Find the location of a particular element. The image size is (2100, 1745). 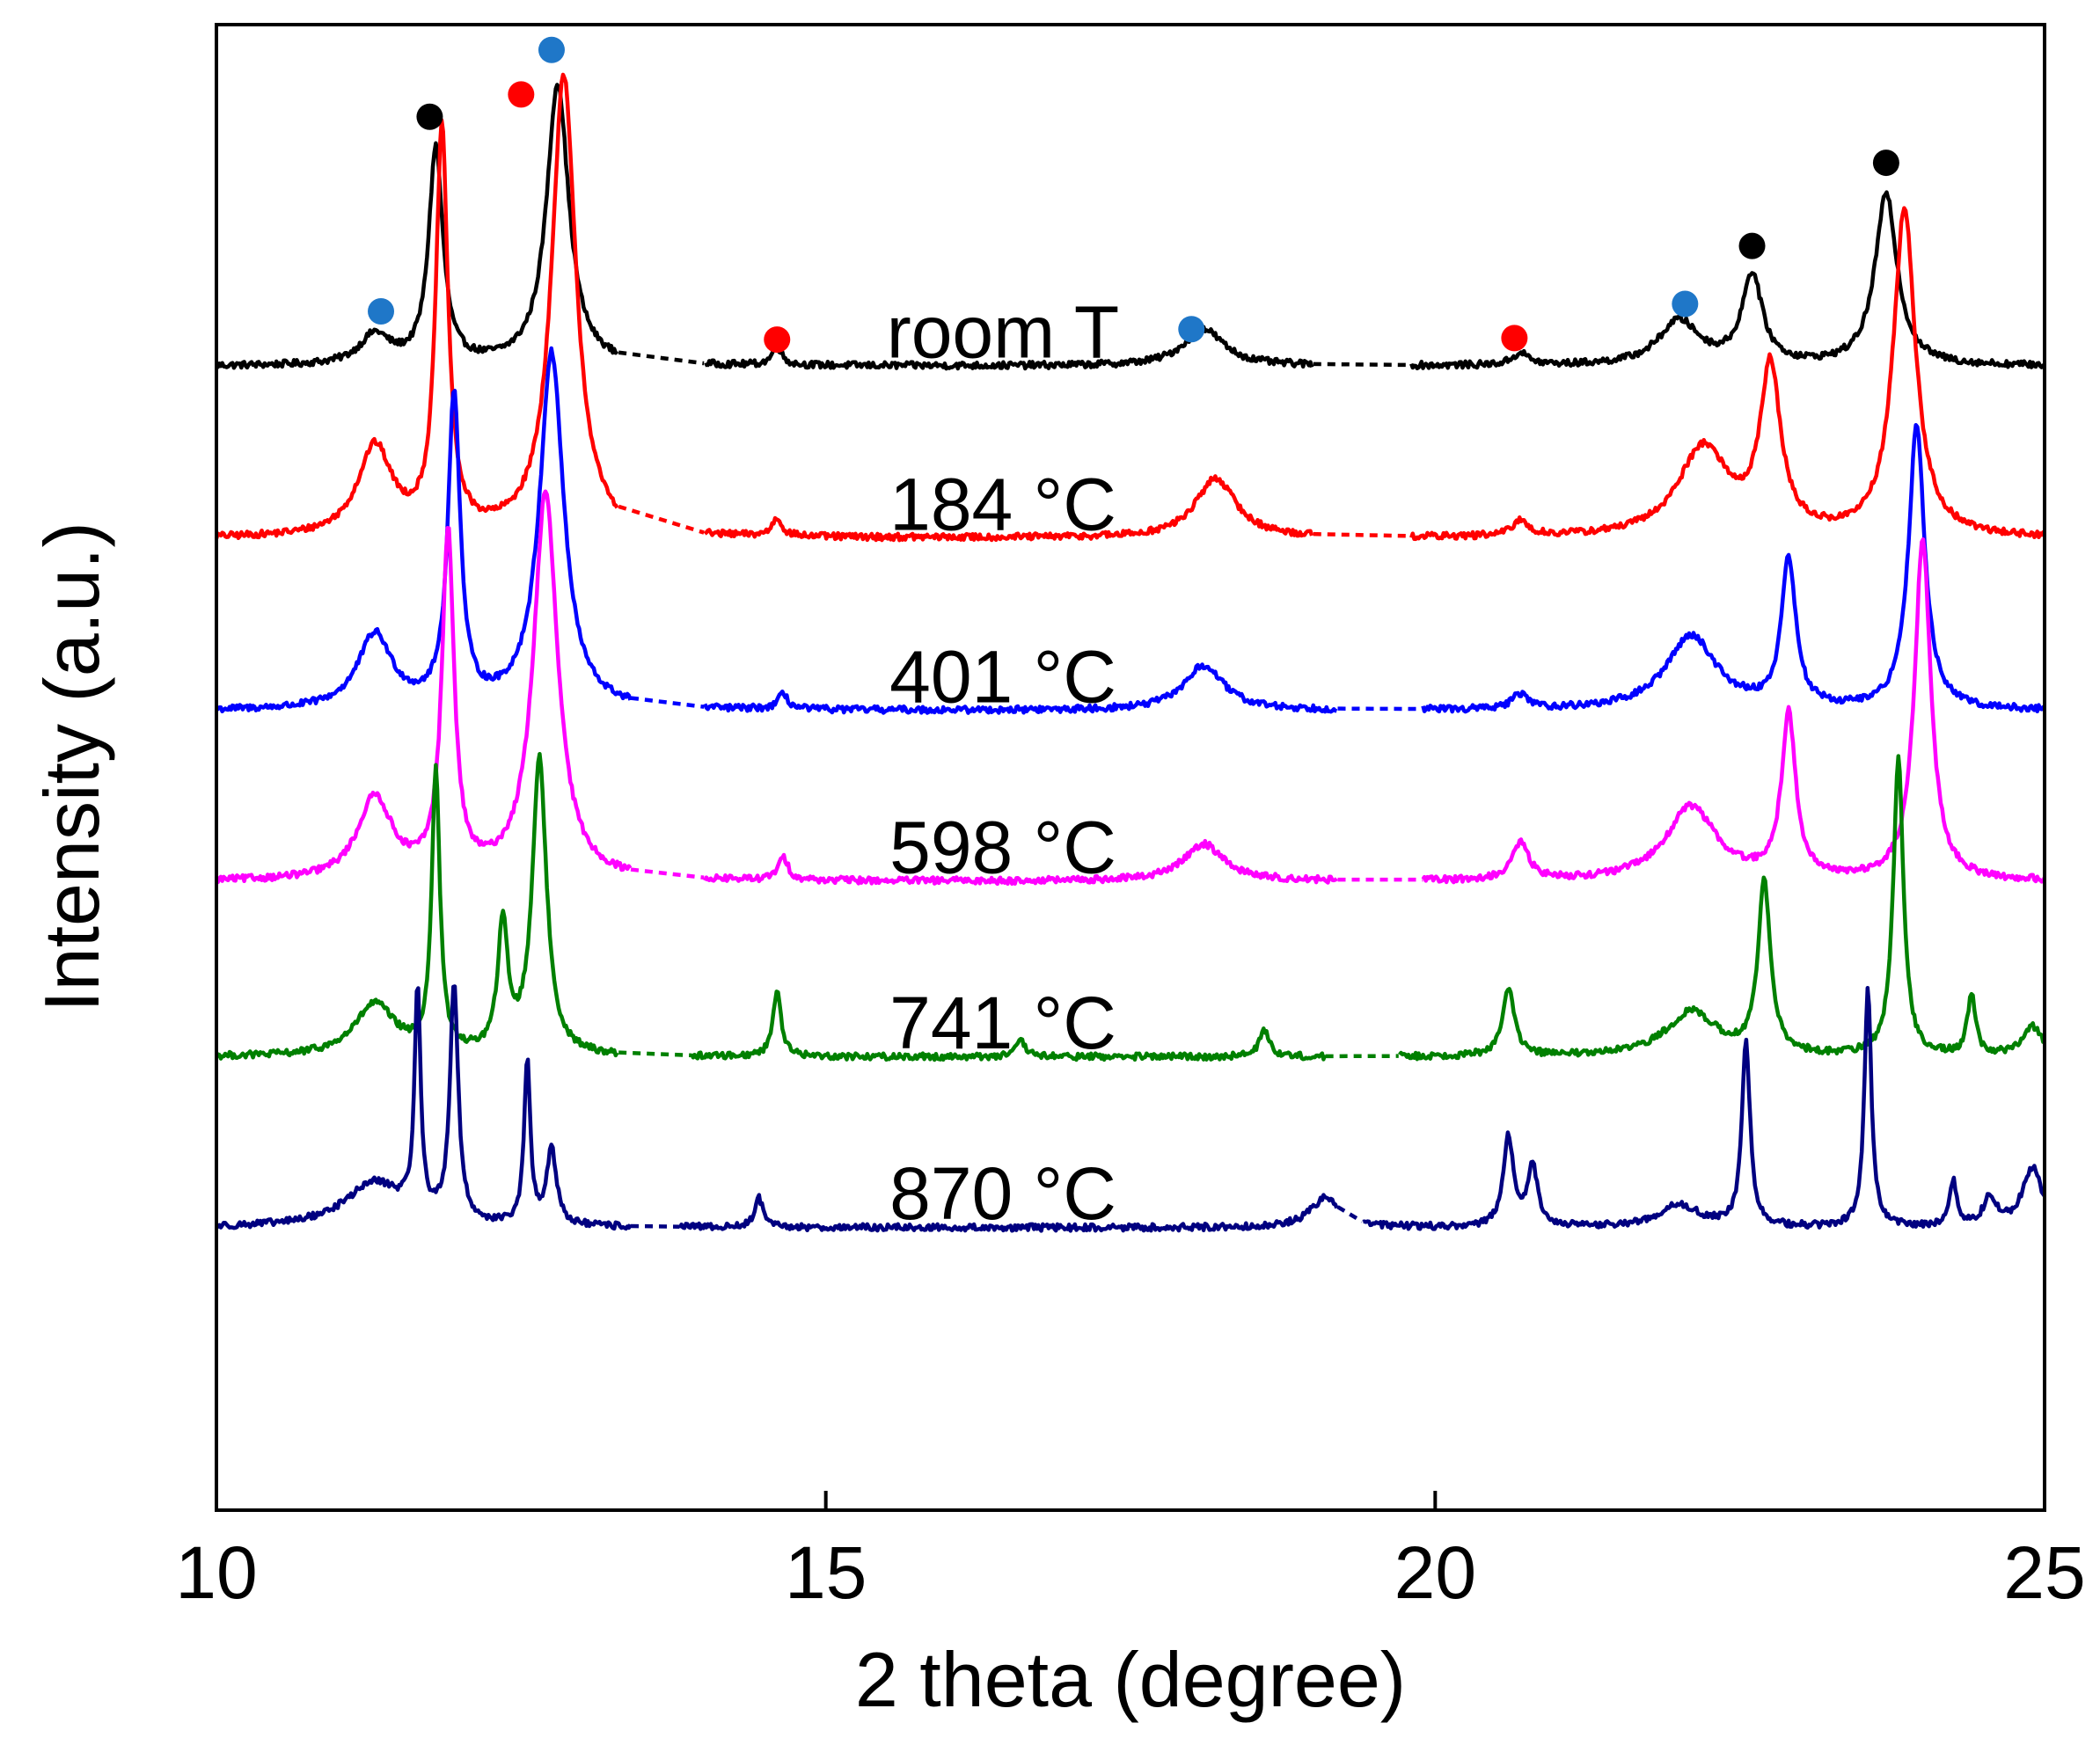

series-line-870-c-seg1 is located at coordinates (424, 1107).